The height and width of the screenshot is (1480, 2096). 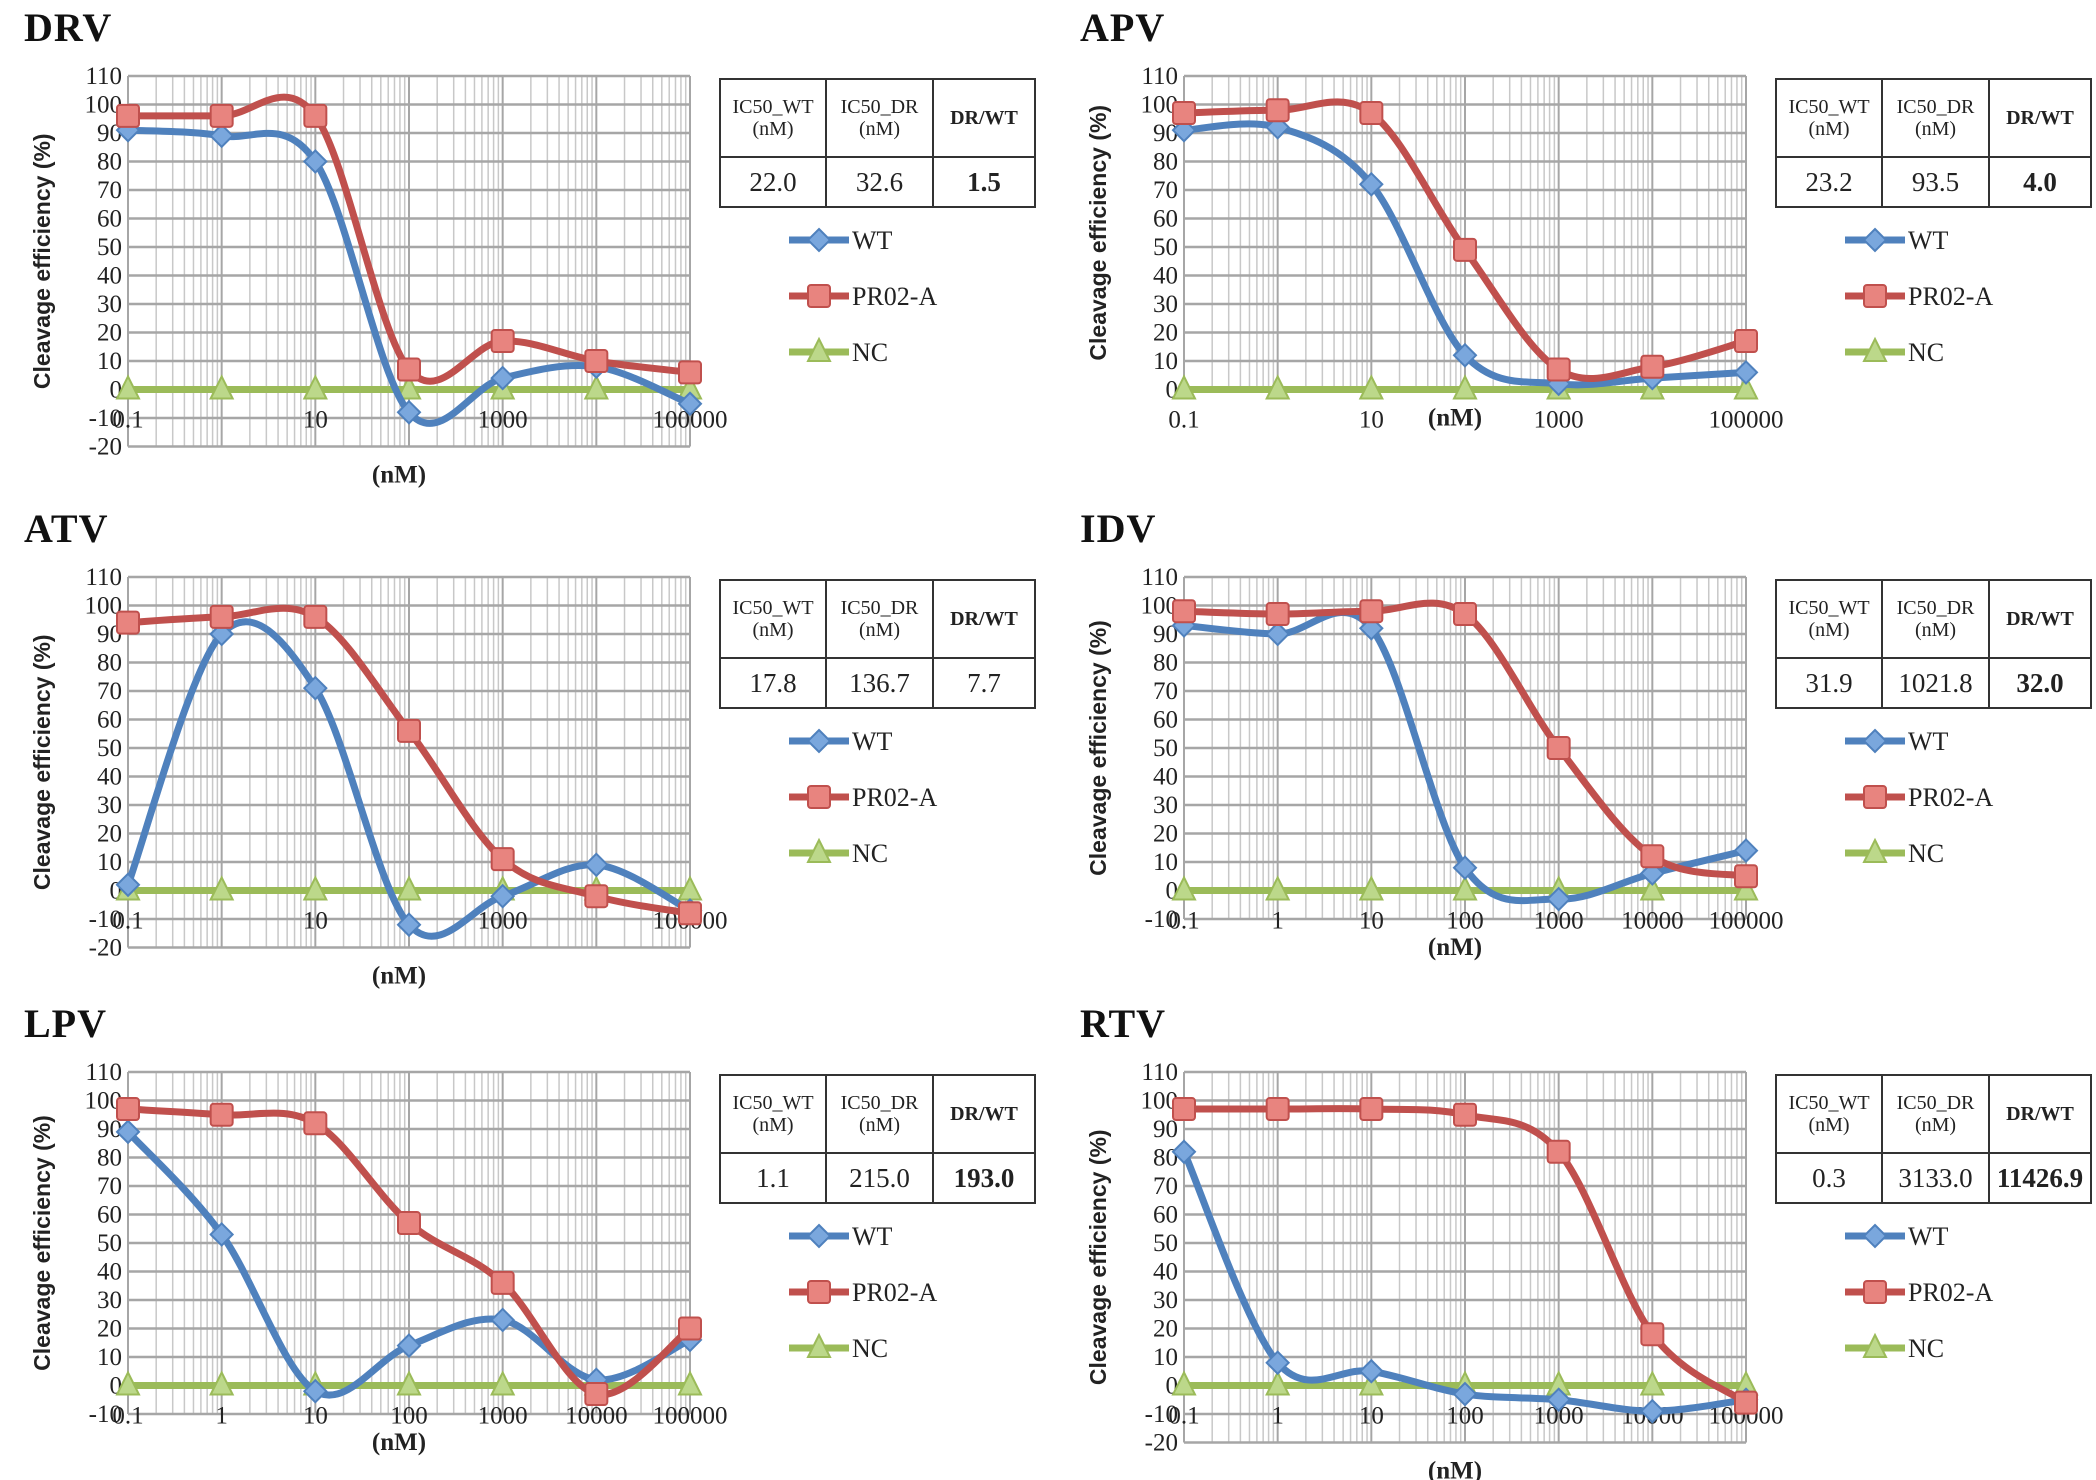 I want to click on legend-label: NC, so click(x=870, y=1348).